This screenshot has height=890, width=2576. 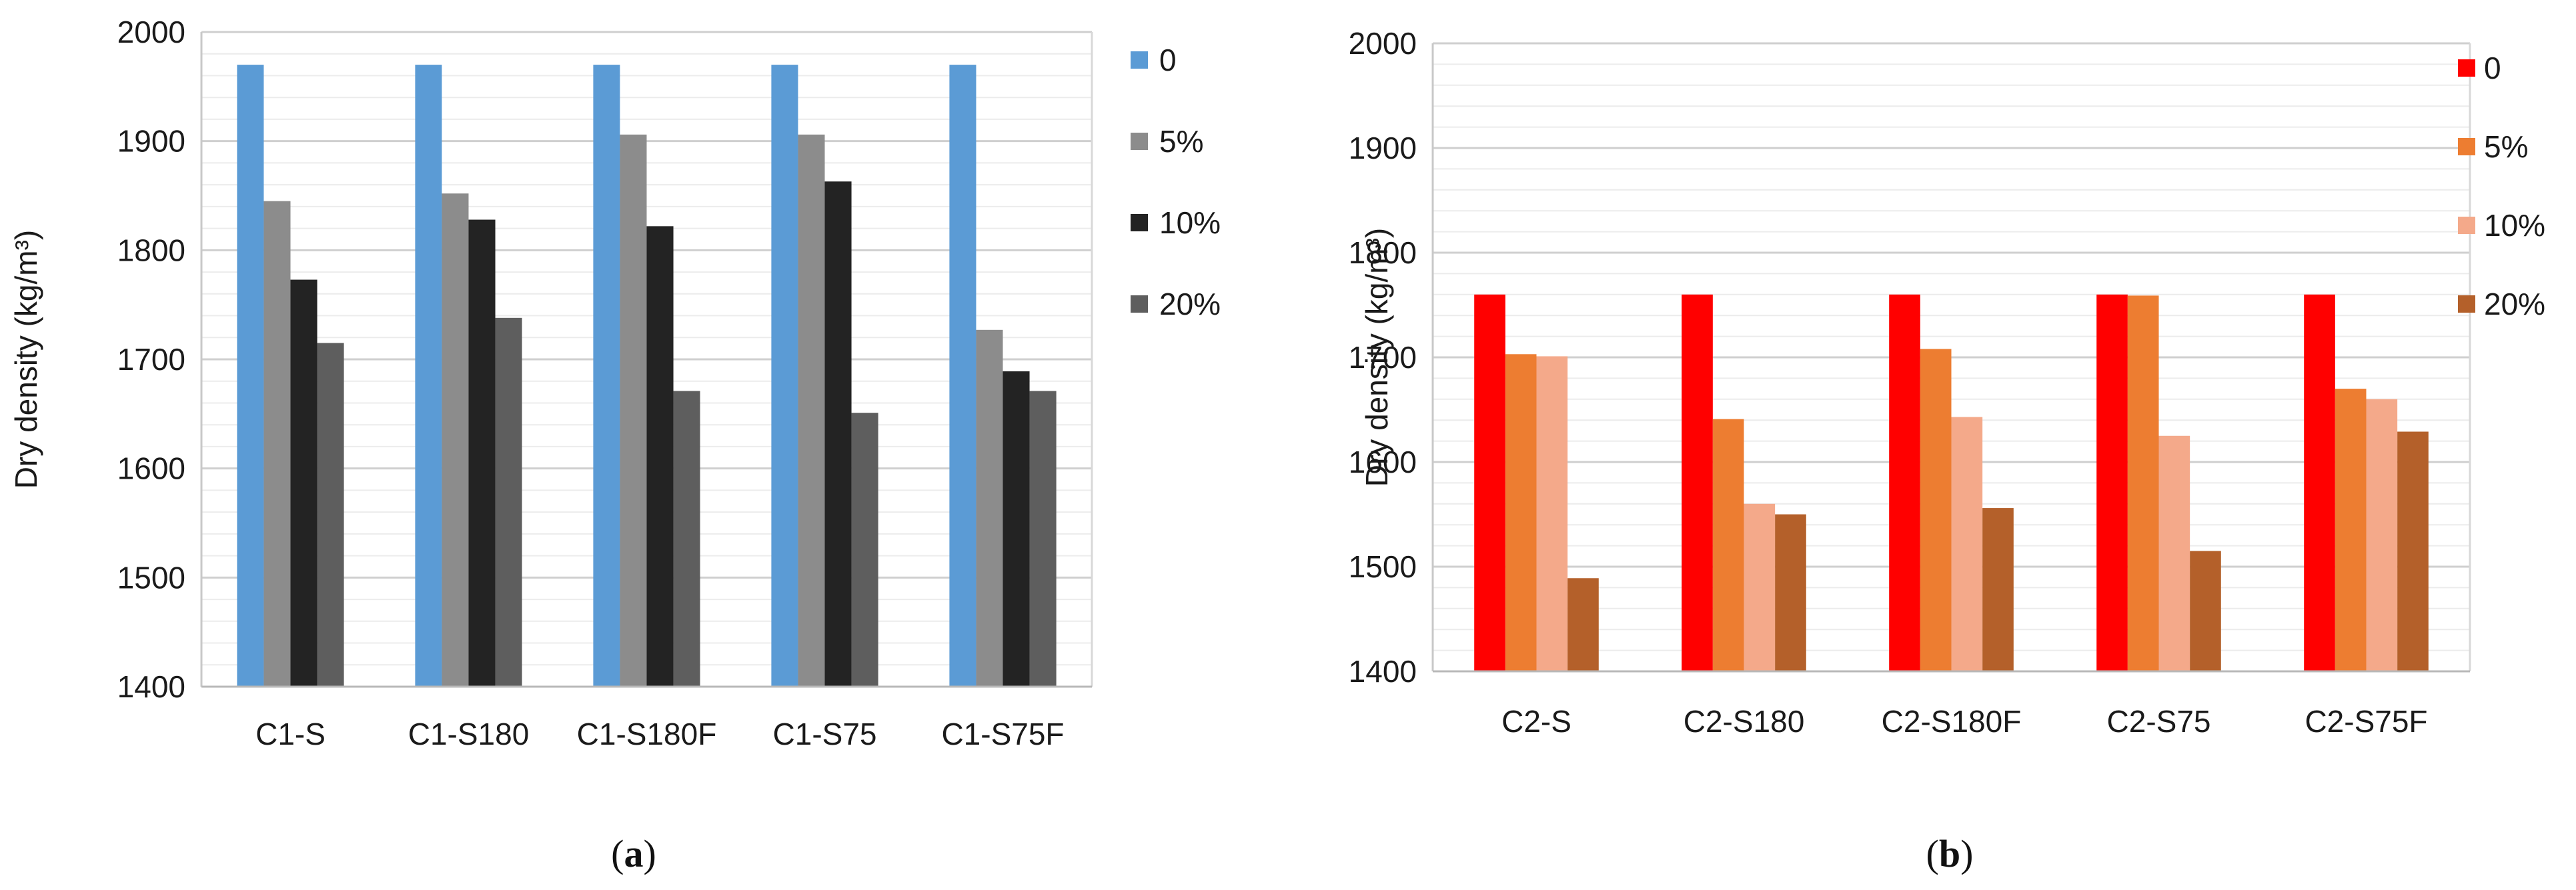 What do you see at coordinates (1744, 721) in the screenshot?
I see `x-tick-label: C2-S180` at bounding box center [1744, 721].